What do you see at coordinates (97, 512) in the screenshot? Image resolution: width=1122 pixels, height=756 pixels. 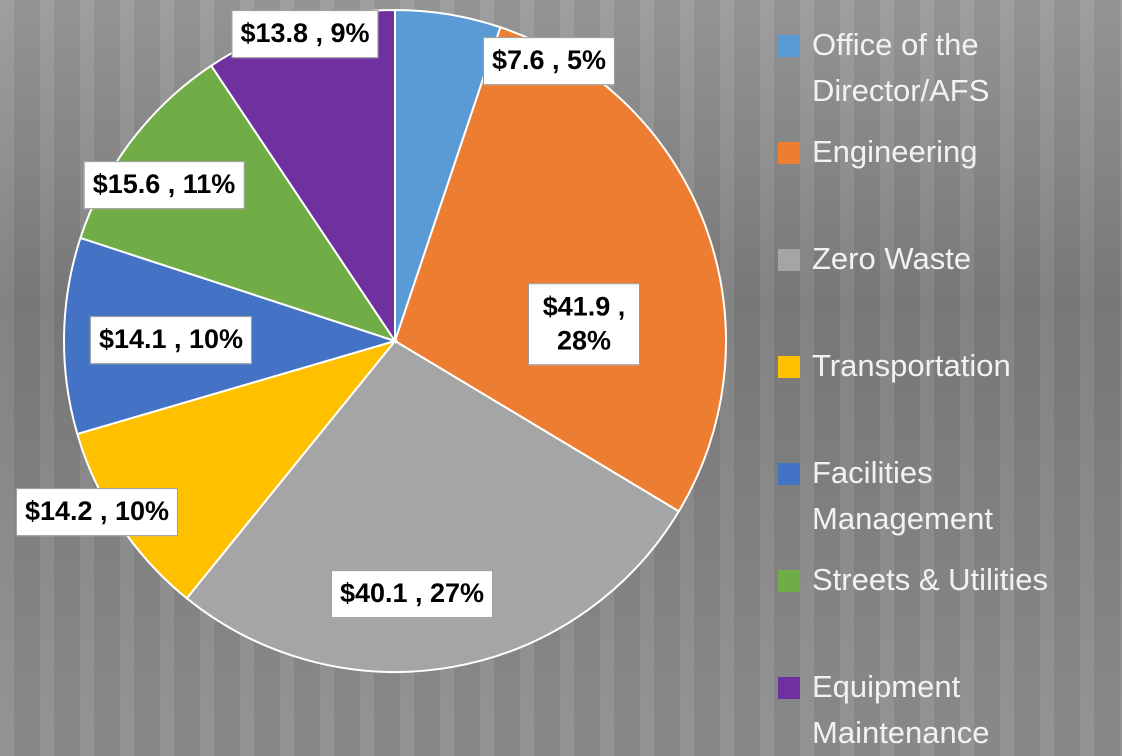 I see `data-label: $14.2 , 10%` at bounding box center [97, 512].